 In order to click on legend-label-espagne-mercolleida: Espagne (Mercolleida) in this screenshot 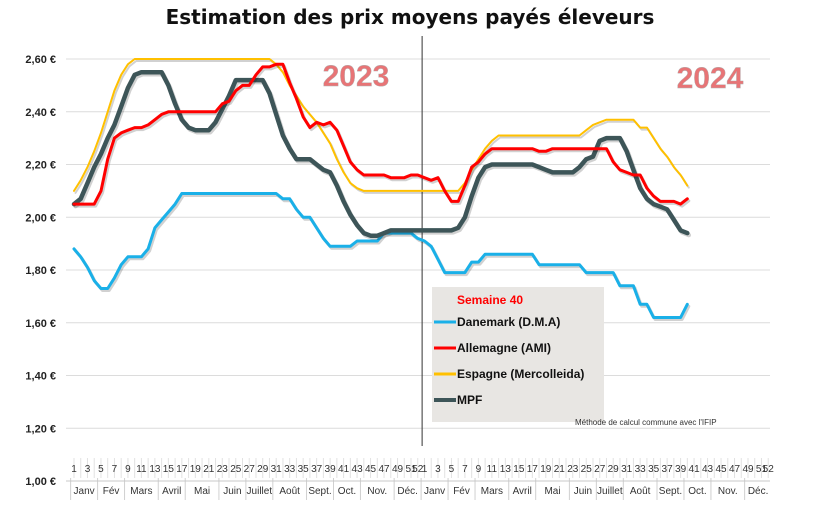, I will do `click(520, 374)`.